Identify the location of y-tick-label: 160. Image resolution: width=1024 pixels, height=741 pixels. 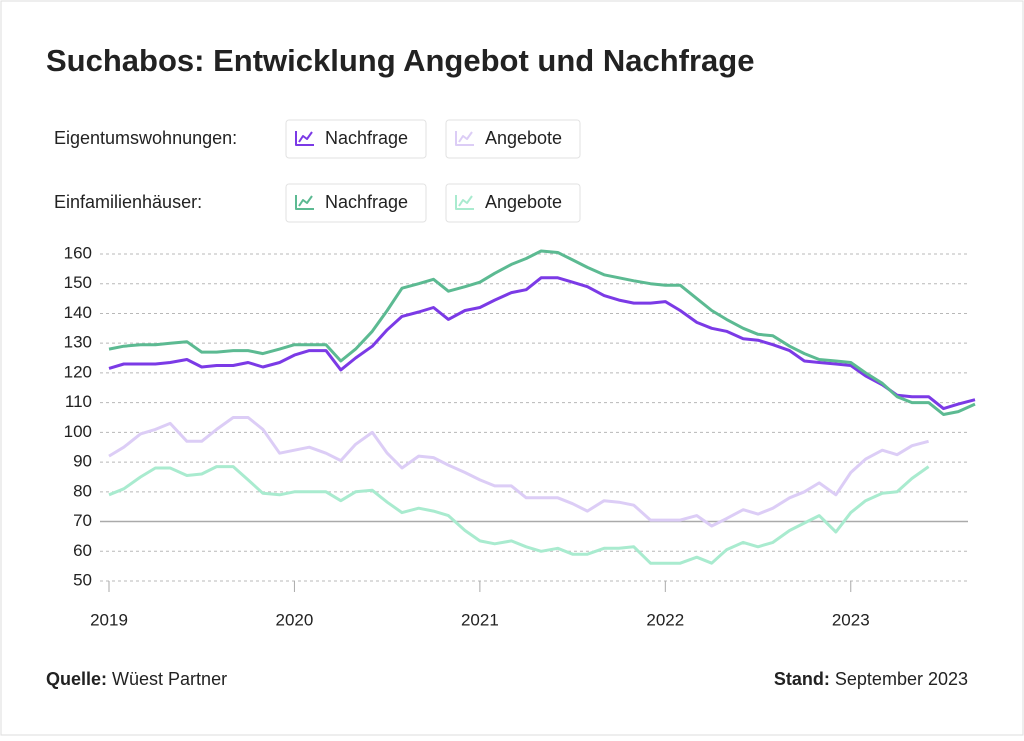
(78, 252).